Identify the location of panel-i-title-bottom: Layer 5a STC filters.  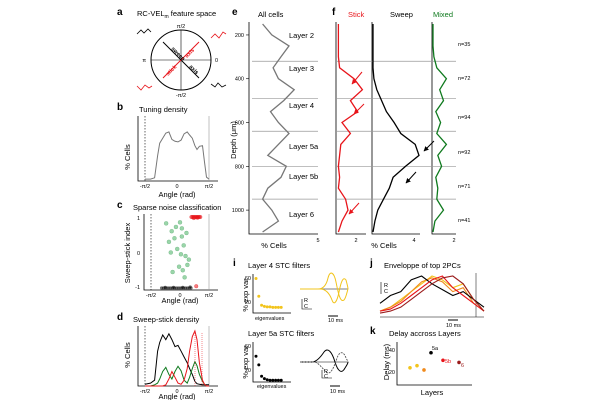
(281, 333).